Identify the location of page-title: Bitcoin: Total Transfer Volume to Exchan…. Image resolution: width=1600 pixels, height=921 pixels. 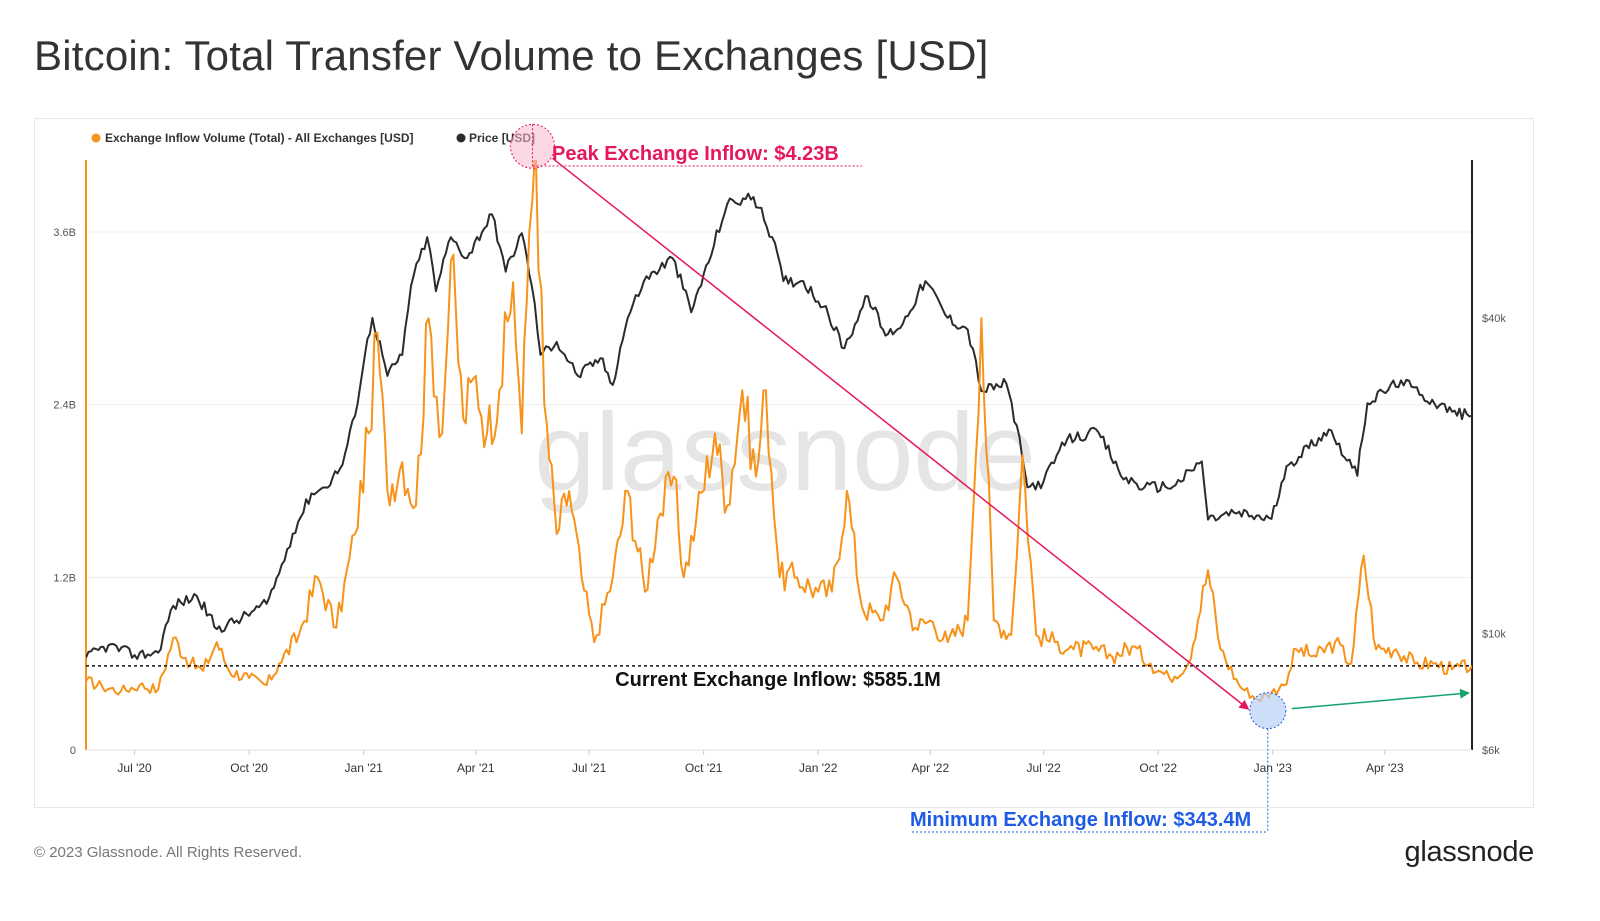
(511, 55).